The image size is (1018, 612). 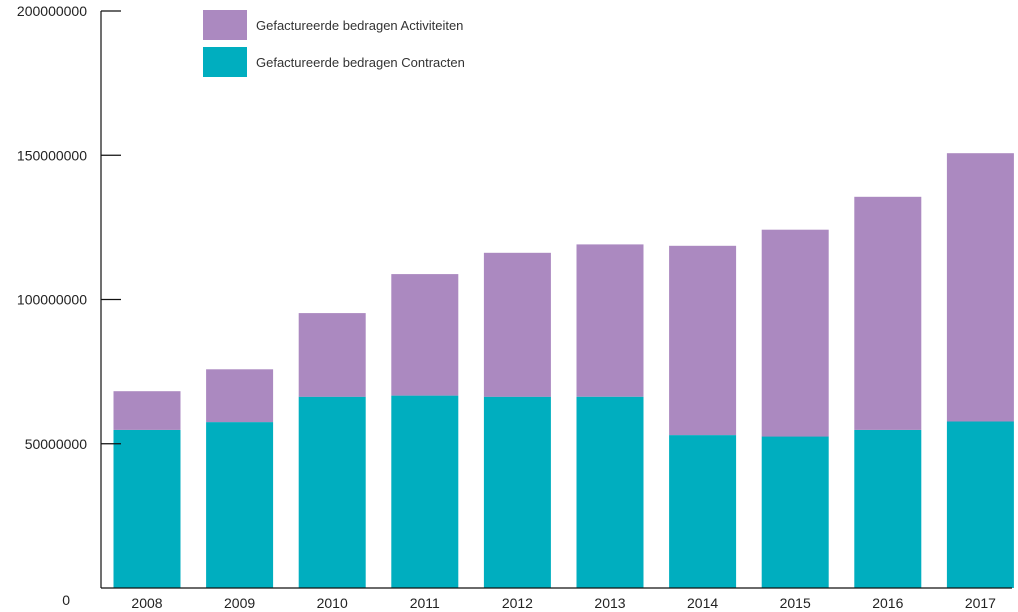 I want to click on bar-contracten-2009, so click(x=240, y=505).